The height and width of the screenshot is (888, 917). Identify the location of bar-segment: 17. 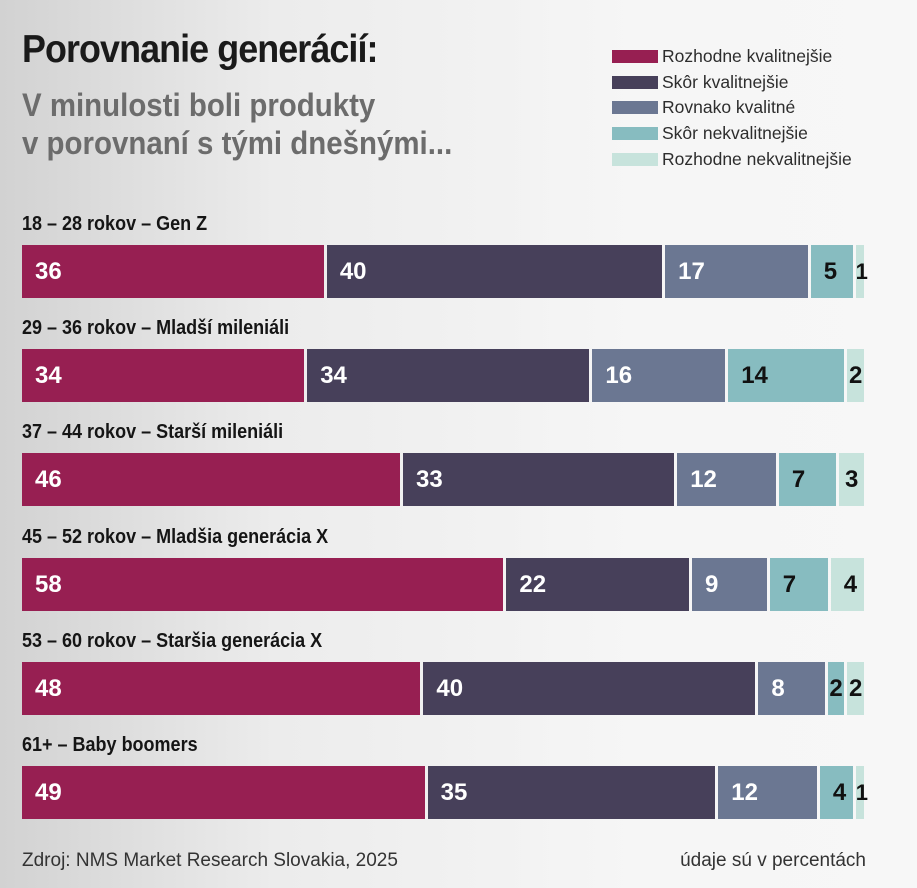
(736, 271).